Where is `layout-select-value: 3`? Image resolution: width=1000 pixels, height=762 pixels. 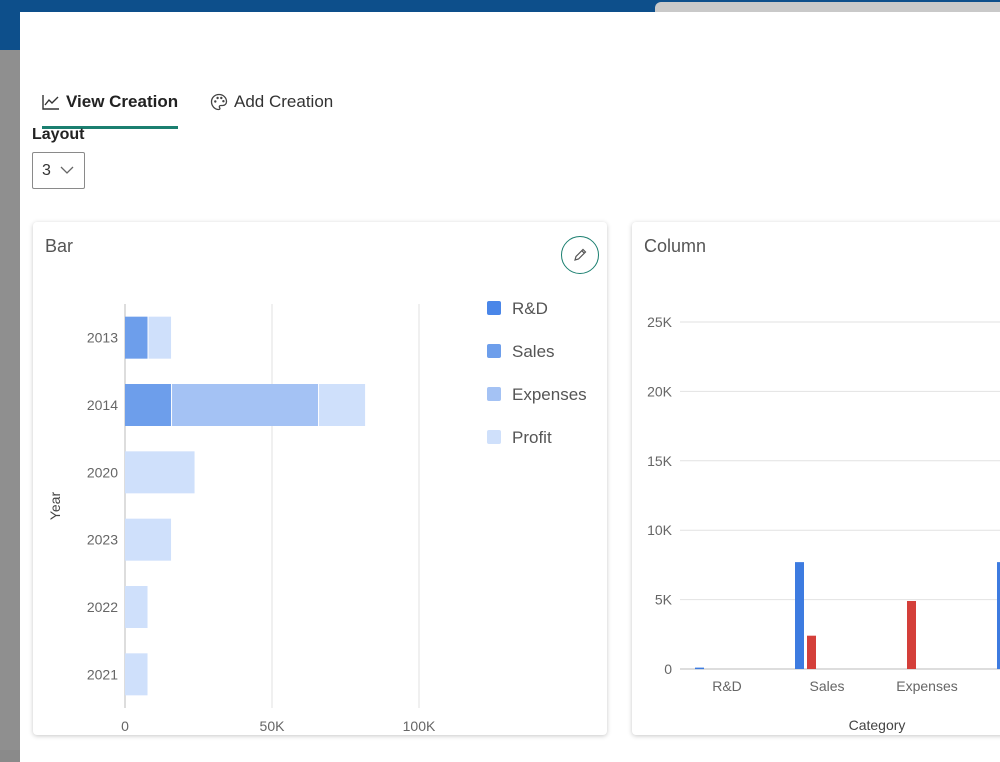
layout-select-value: 3 is located at coordinates (46, 170).